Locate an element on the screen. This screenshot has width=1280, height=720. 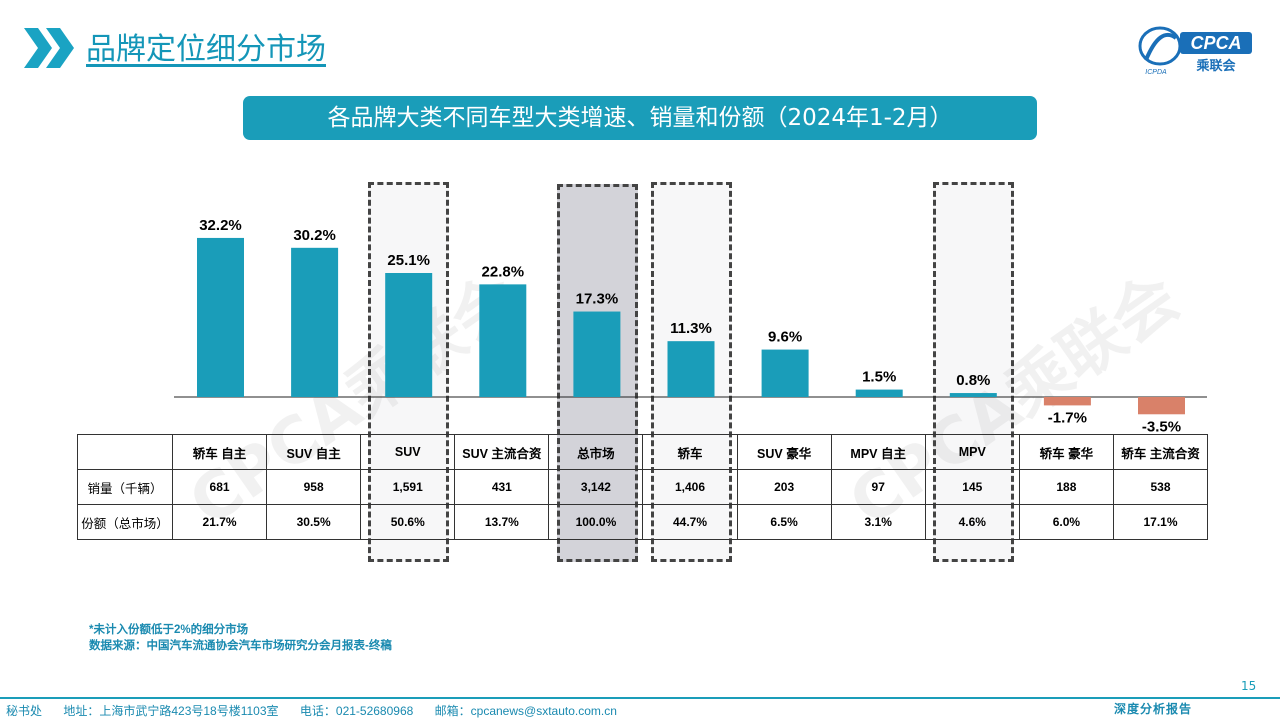
table-cell: 97 is located at coordinates (878, 487).